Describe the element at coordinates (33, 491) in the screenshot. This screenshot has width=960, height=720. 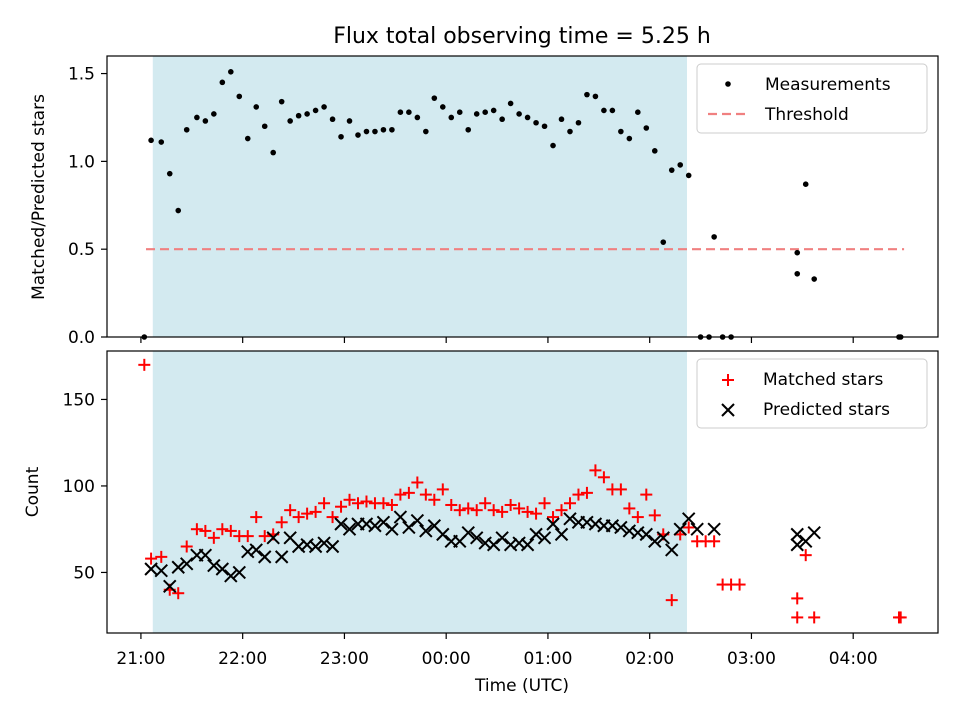
I see `bottom-y-axis-label: Count` at that location.